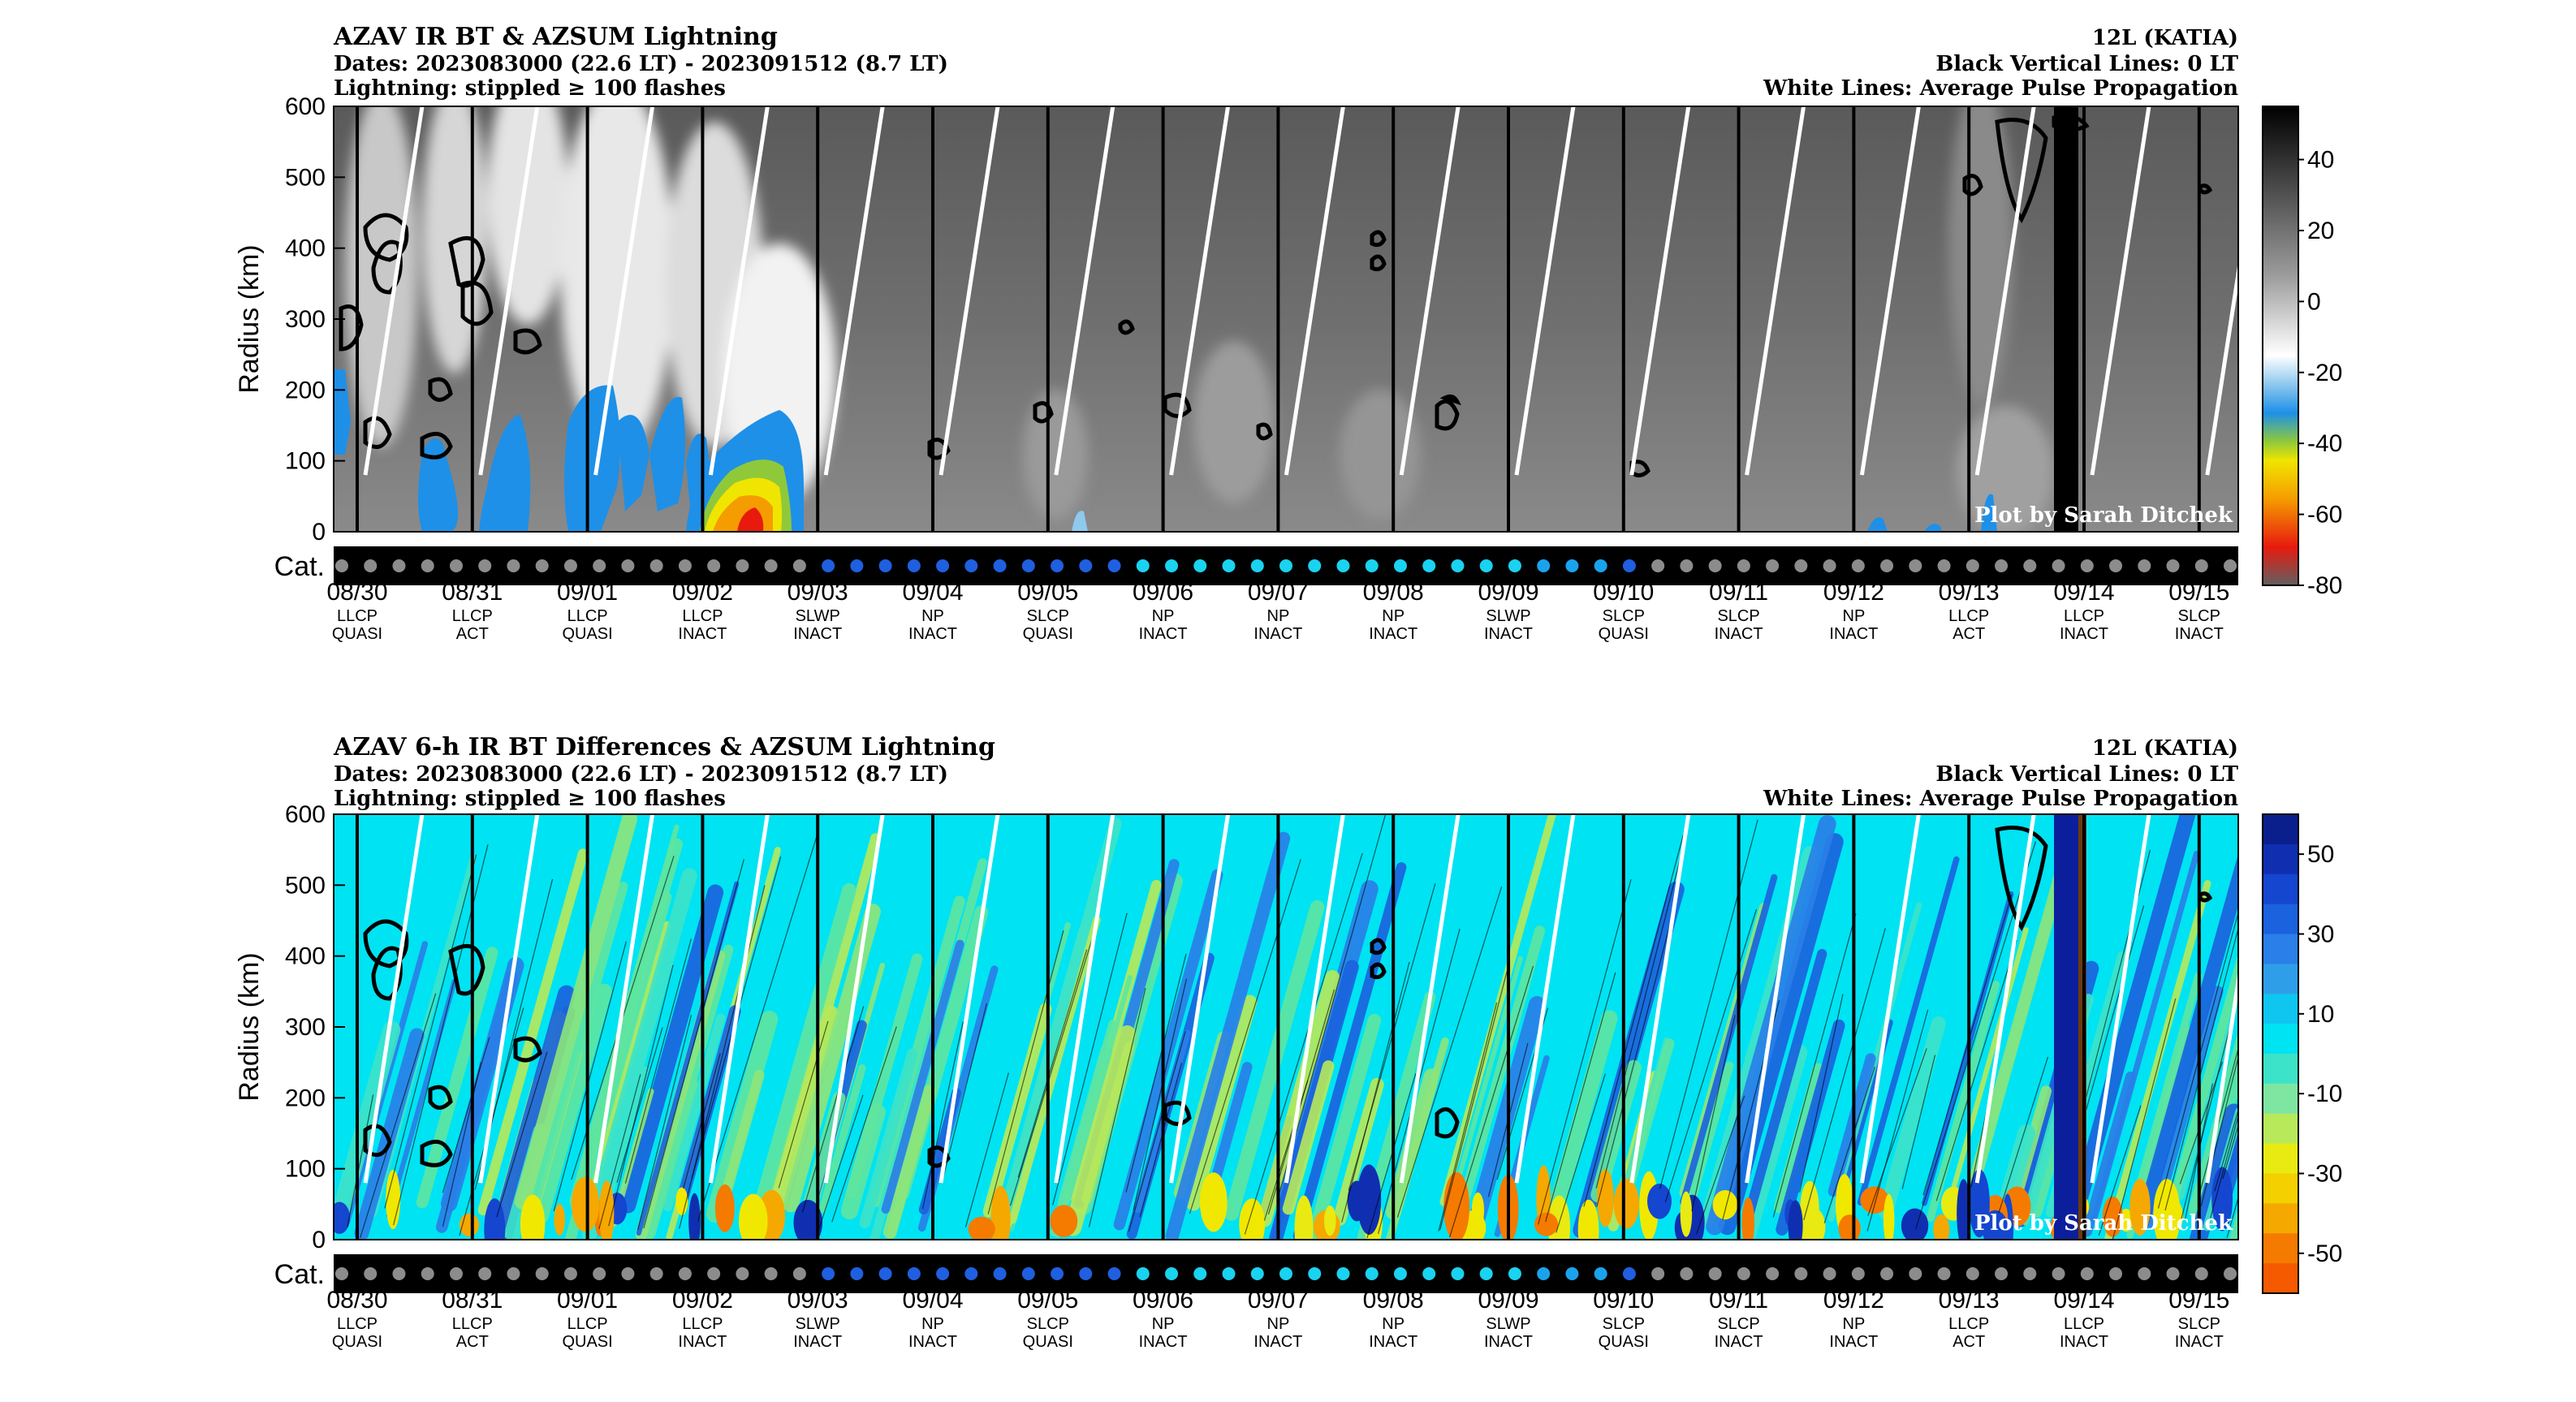 The image size is (2576, 1402). What do you see at coordinates (2320, 231) in the screenshot?
I see `colorbar-tick-label: 20` at bounding box center [2320, 231].